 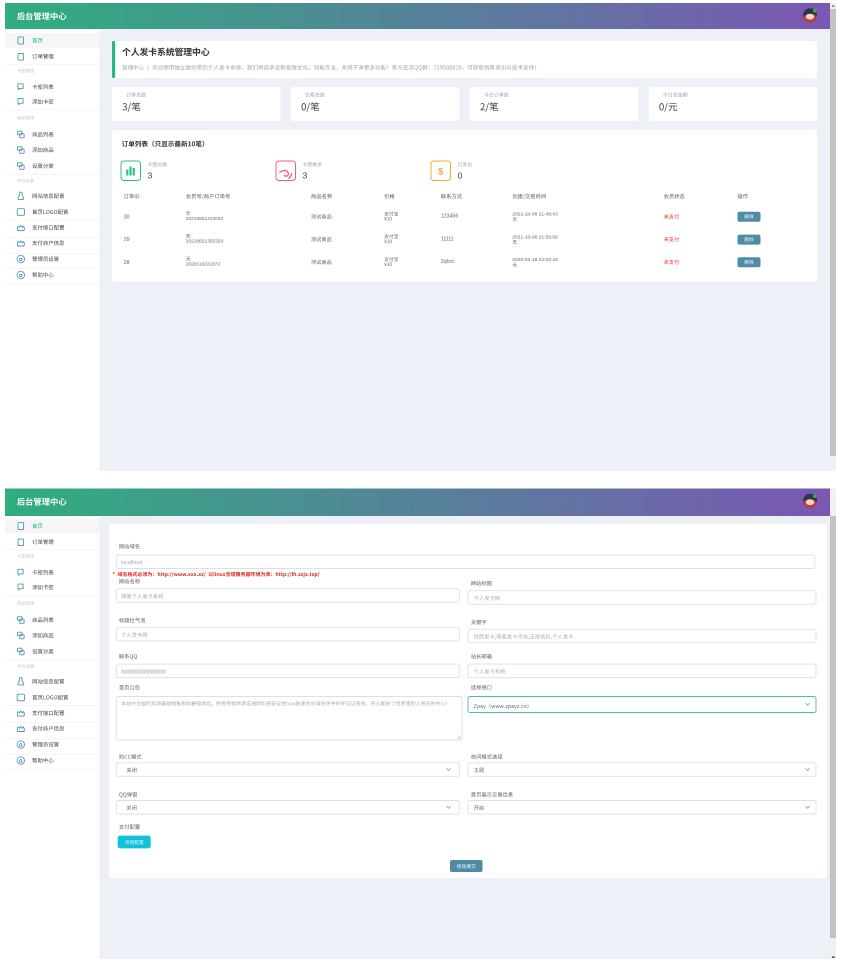 What do you see at coordinates (460, 176) in the screenshot?
I see `svg-text: 0` at bounding box center [460, 176].